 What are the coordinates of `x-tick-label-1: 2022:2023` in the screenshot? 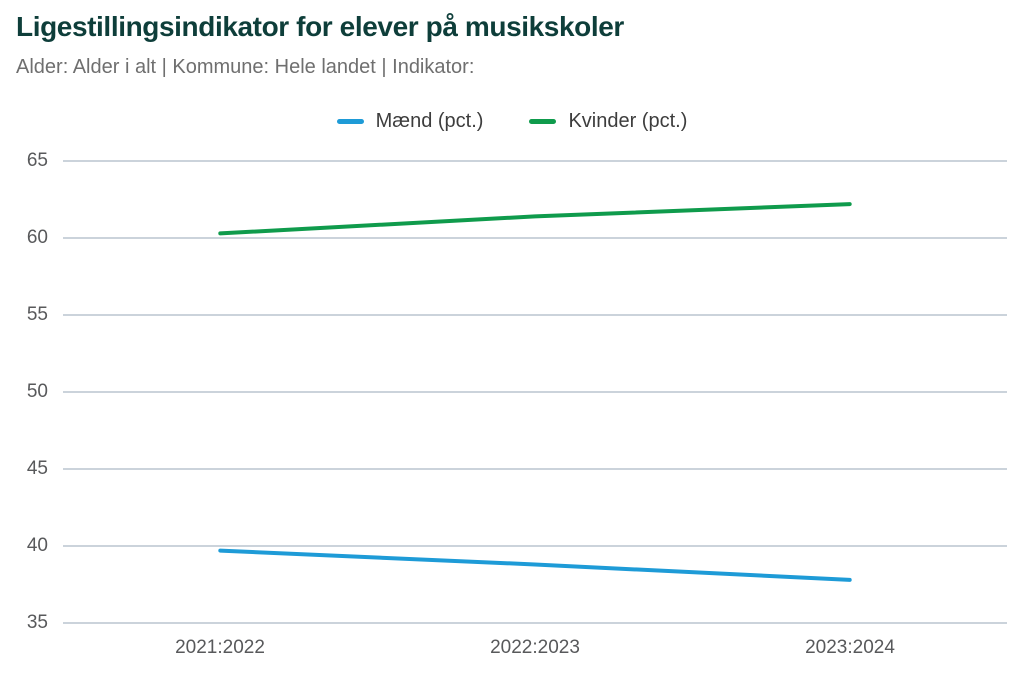 It's located at (535, 647).